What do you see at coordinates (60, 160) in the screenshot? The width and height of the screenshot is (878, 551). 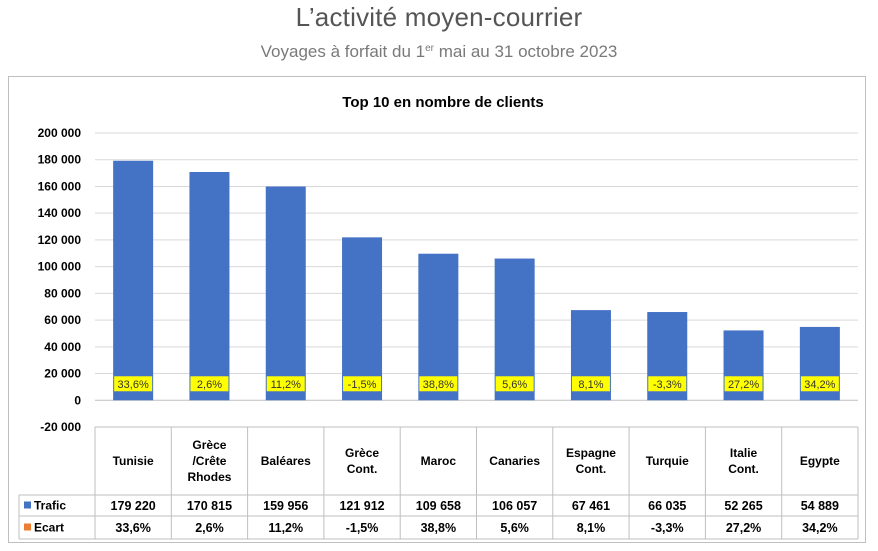 I see `y-tick-label: 180 000` at bounding box center [60, 160].